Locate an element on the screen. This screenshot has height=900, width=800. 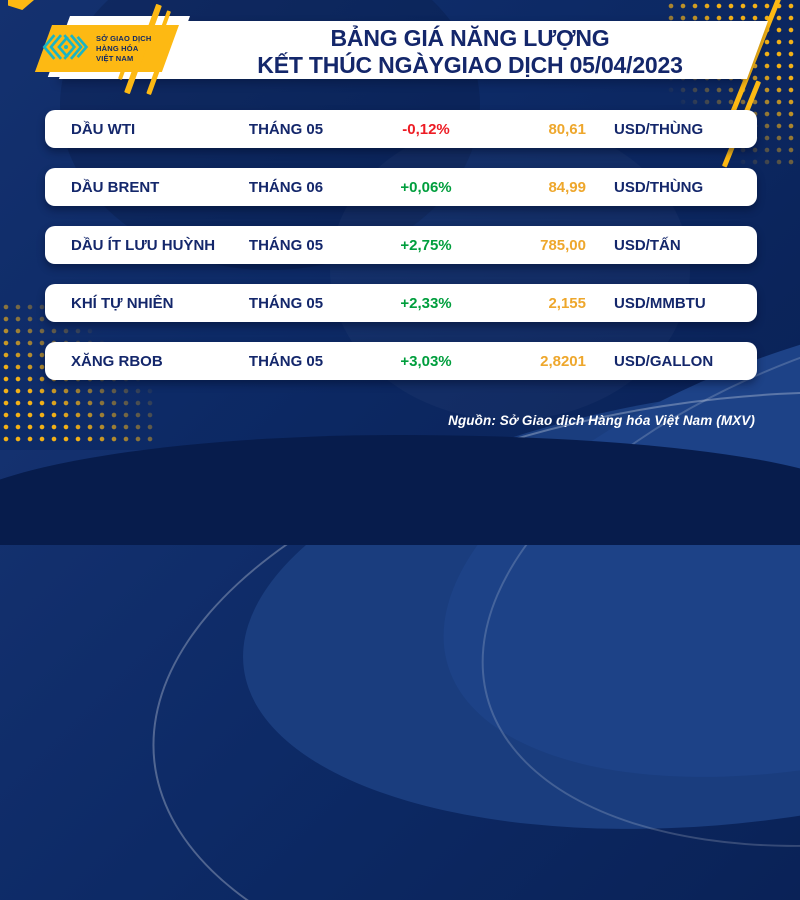
price-value: 785,00 is located at coordinates (563, 245).